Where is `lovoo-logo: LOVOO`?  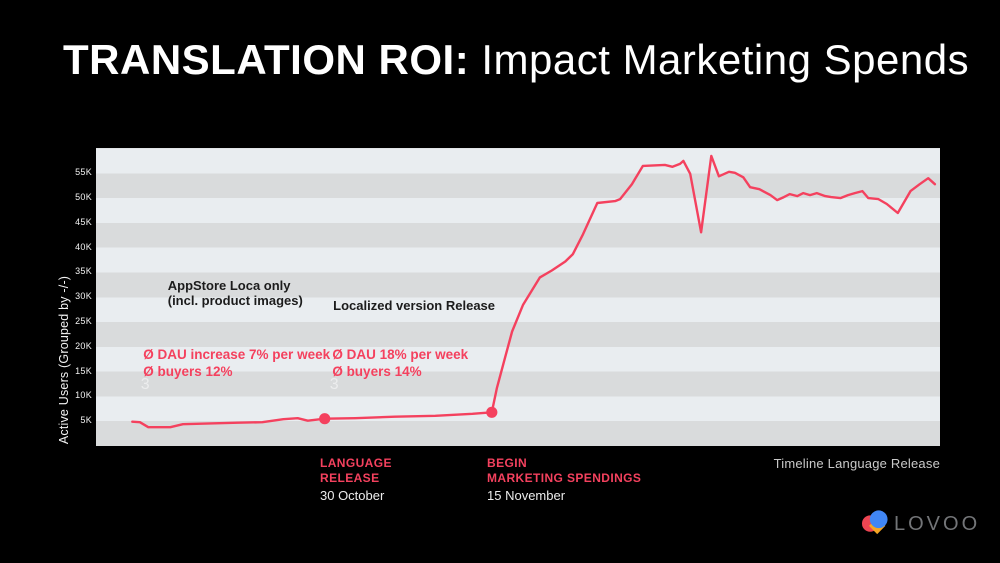 lovoo-logo: LOVOO is located at coordinates (921, 523).